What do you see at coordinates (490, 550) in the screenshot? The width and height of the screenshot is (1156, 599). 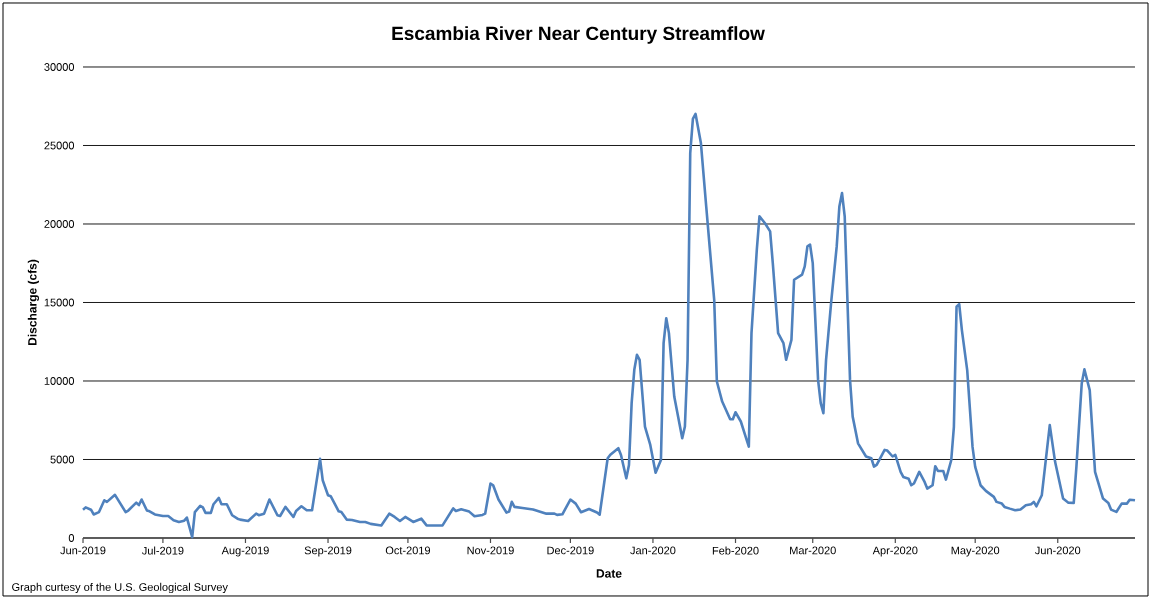 I see `x-tick-label: Nov-2019` at bounding box center [490, 550].